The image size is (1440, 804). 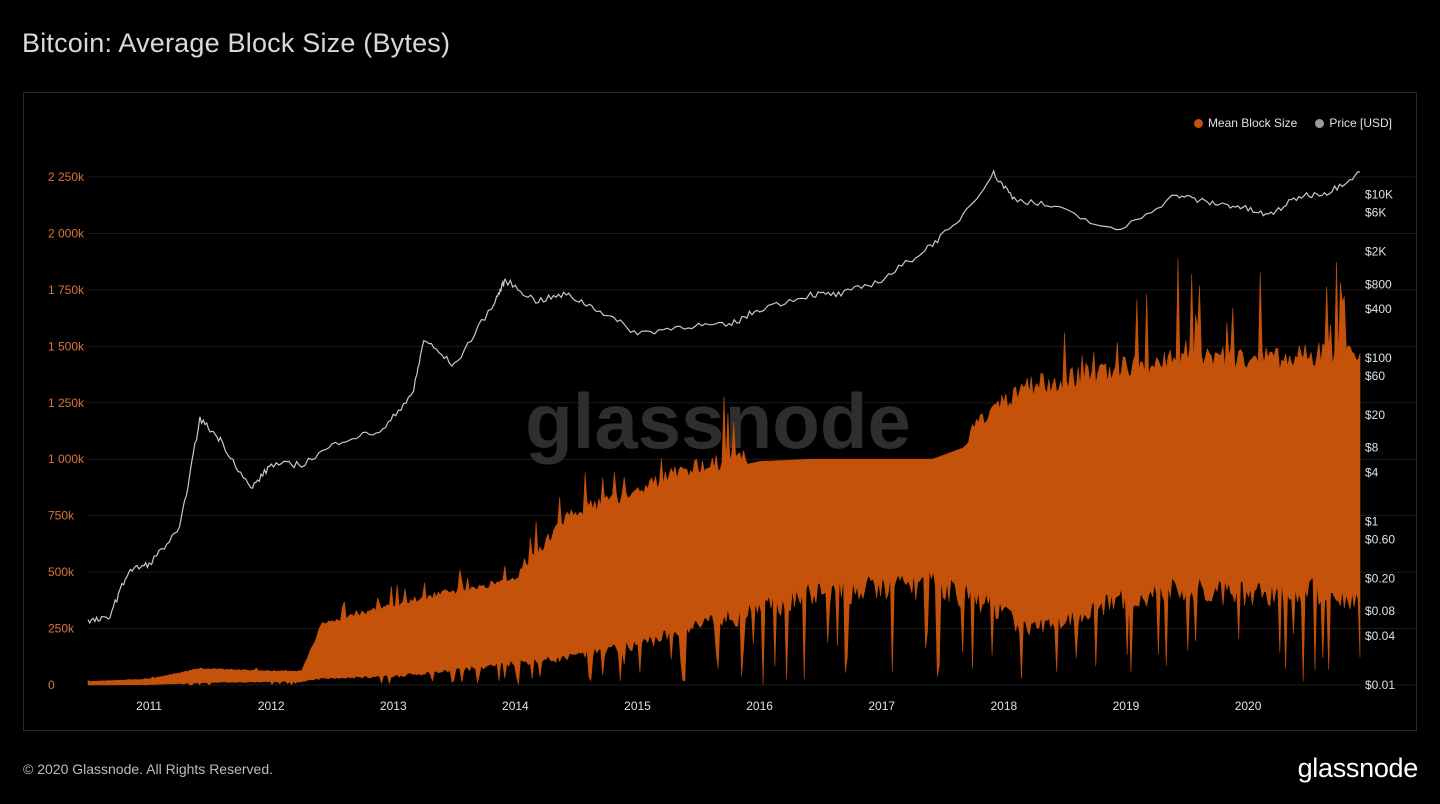 What do you see at coordinates (1380, 611) in the screenshot?
I see `right-axis-tick-2: $0.08` at bounding box center [1380, 611].